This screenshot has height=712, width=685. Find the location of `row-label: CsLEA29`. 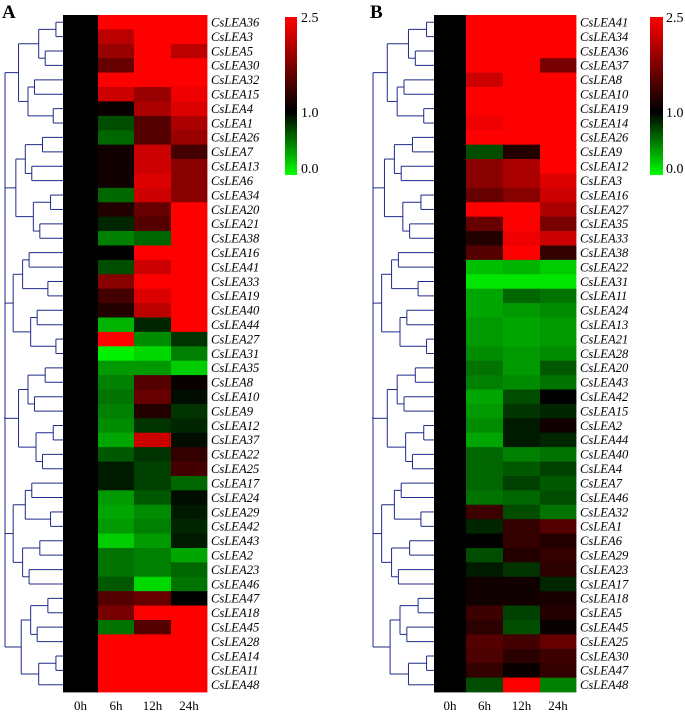

row-label: CsLEA29 is located at coordinates (604, 555).